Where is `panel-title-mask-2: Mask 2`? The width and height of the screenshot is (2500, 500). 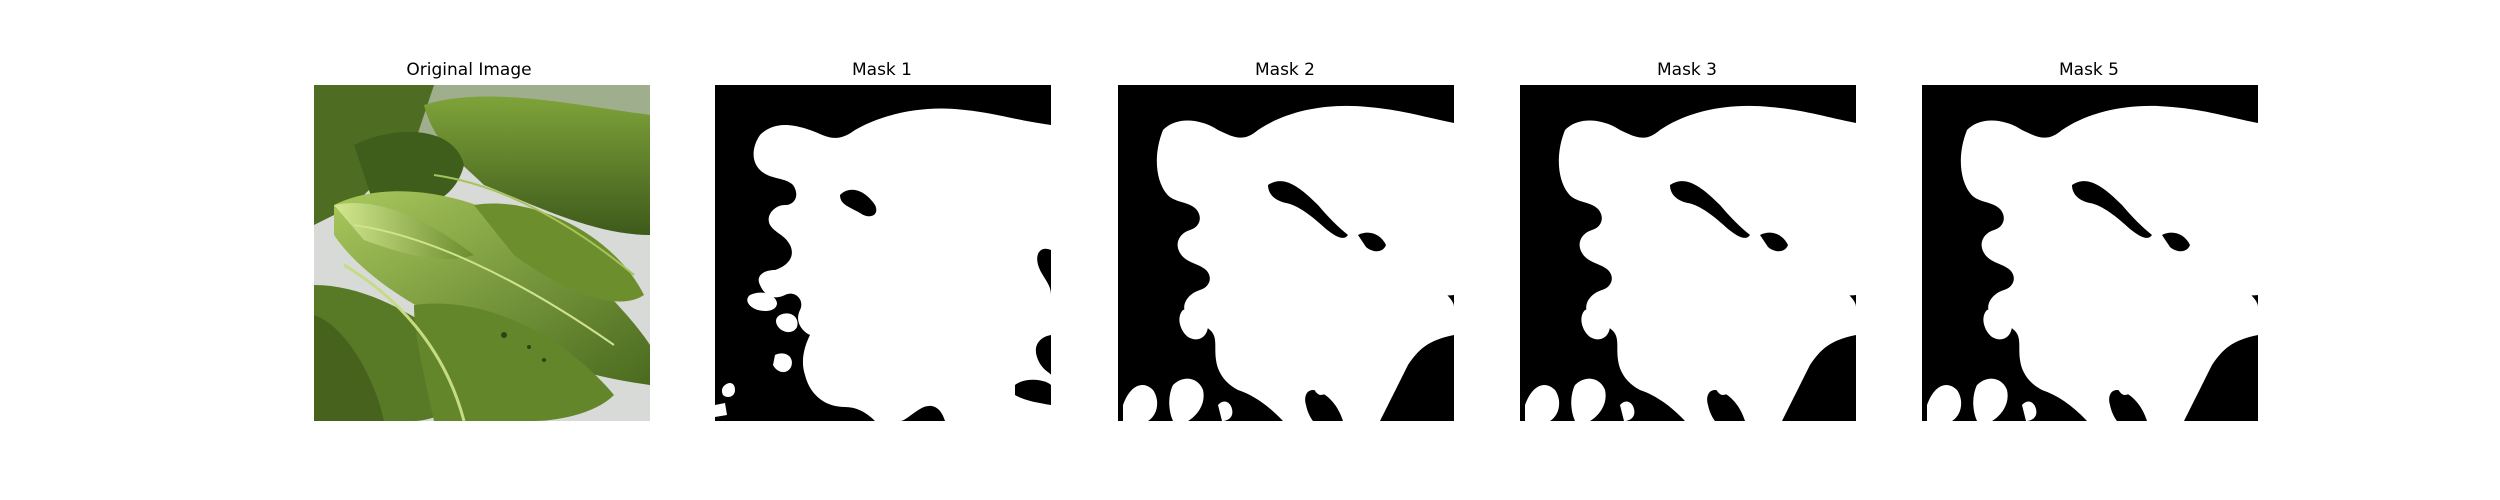 panel-title-mask-2: Mask 2 is located at coordinates (1284, 70).